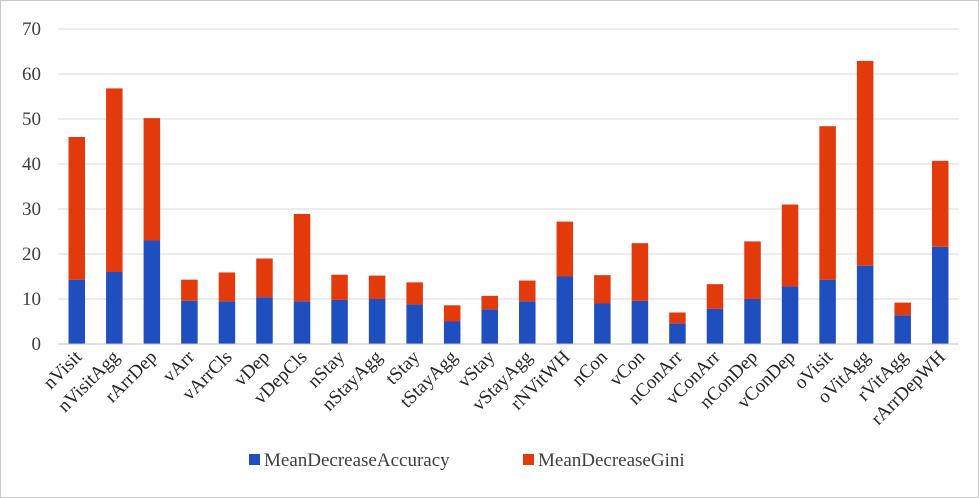 The width and height of the screenshot is (979, 498). What do you see at coordinates (77, 311) in the screenshot?
I see `bar-meandecreaseaccuracy-nvisit` at bounding box center [77, 311].